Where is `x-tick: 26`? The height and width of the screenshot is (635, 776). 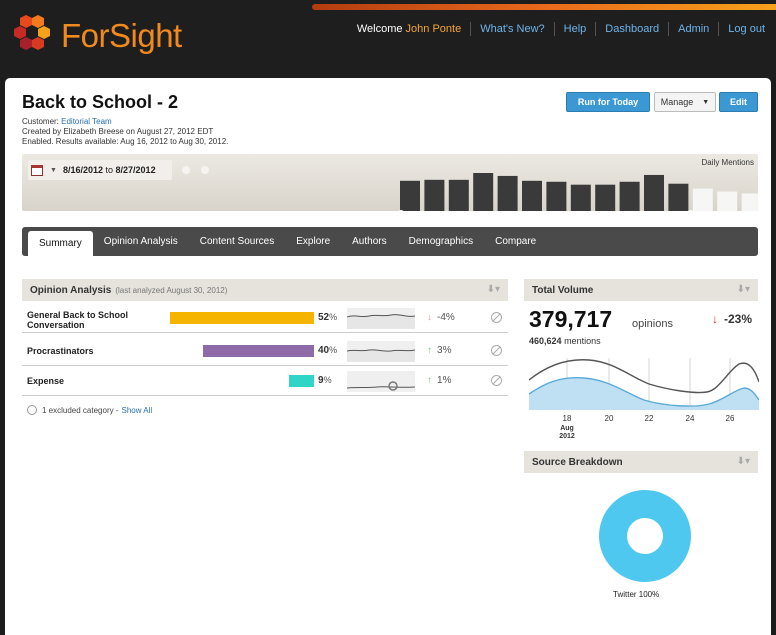 x-tick: 26 is located at coordinates (730, 418).